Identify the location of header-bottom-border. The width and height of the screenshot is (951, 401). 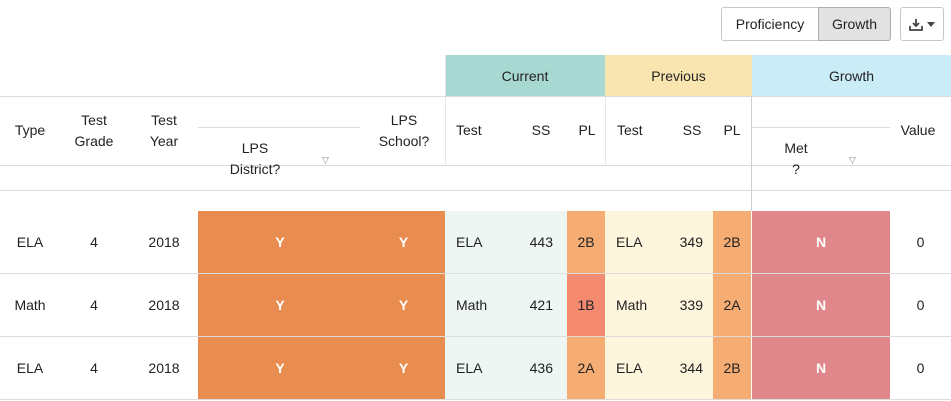
(475, 165).